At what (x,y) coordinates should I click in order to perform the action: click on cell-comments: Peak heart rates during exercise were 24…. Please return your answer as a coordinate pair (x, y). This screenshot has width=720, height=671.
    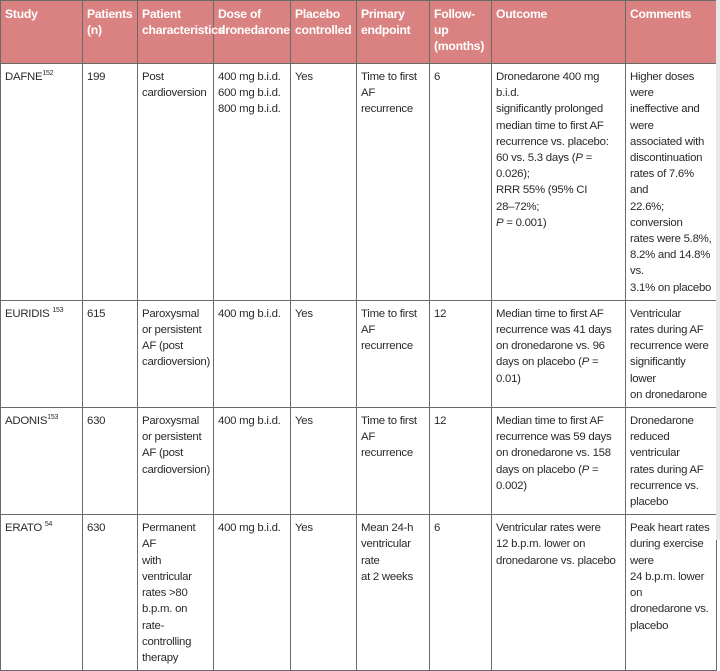
    Looking at the image, I should click on (671, 592).